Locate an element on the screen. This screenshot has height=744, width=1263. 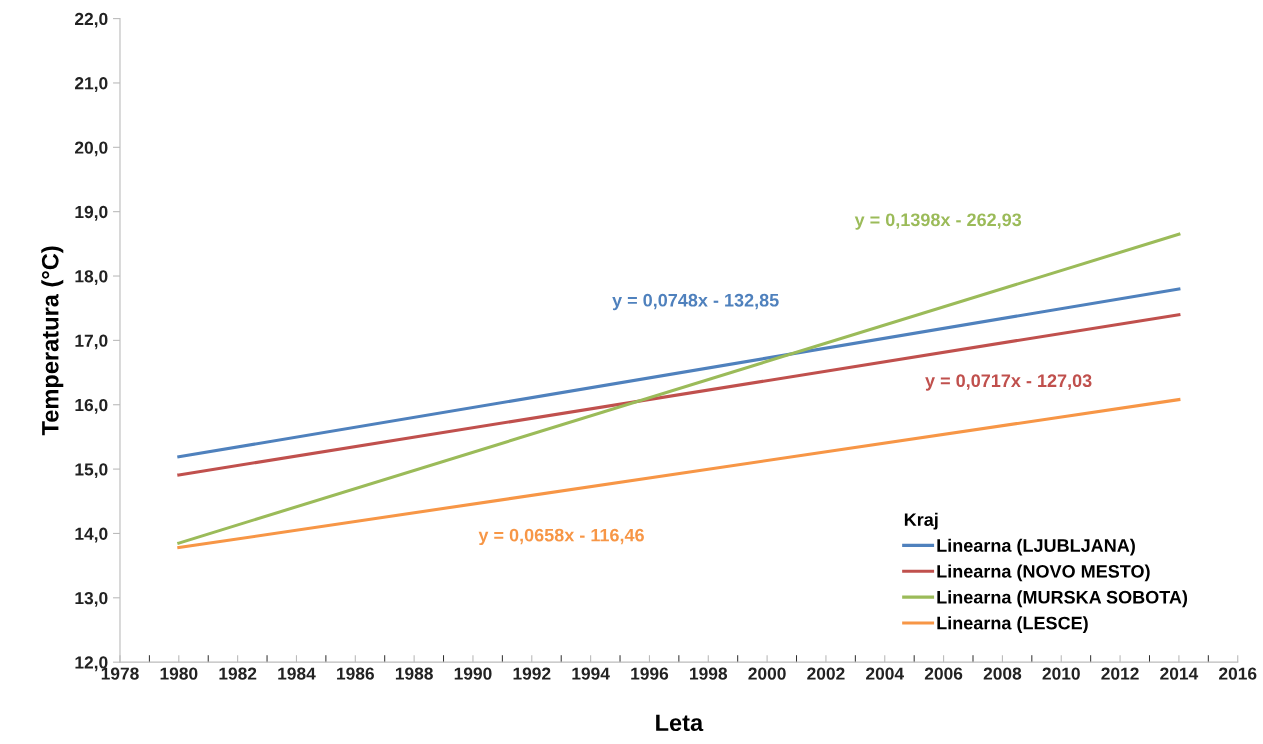
legend-title: Kraj is located at coordinates (921, 521).